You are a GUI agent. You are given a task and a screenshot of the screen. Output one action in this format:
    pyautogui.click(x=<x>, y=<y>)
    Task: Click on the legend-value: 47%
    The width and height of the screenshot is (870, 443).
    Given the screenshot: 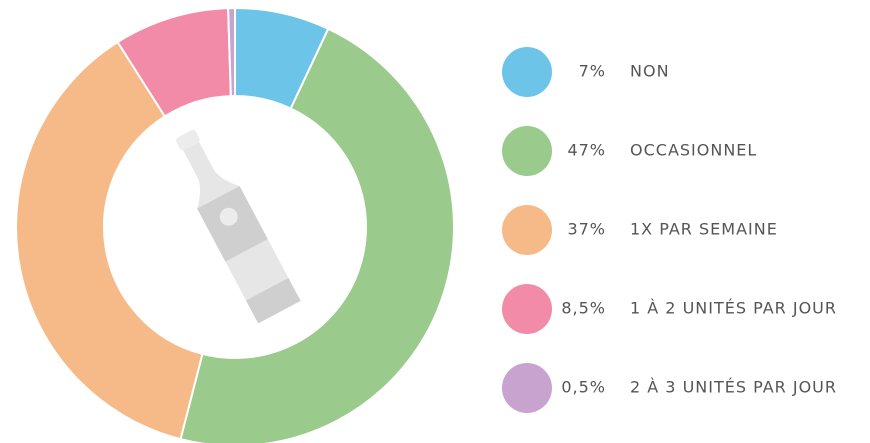 What is the action you would take?
    pyautogui.click(x=586, y=150)
    